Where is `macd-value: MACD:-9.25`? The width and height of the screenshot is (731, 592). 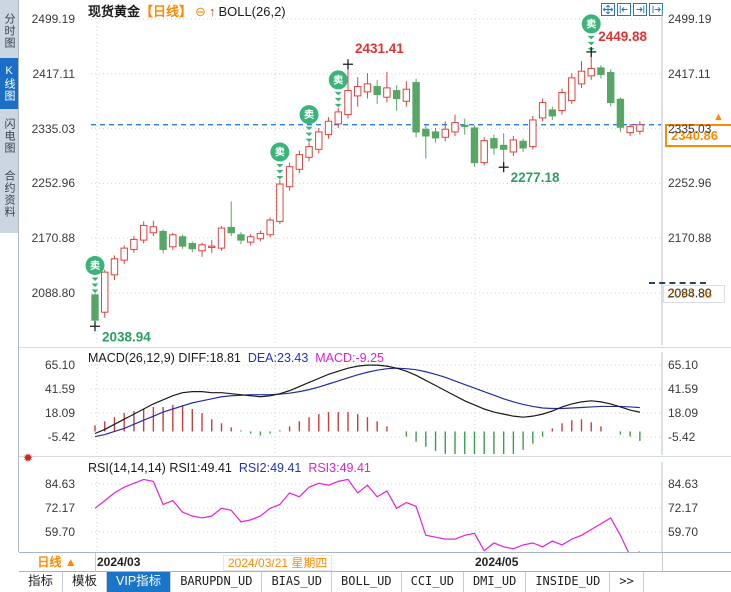
macd-value: MACD:-9.25 is located at coordinates (350, 358).